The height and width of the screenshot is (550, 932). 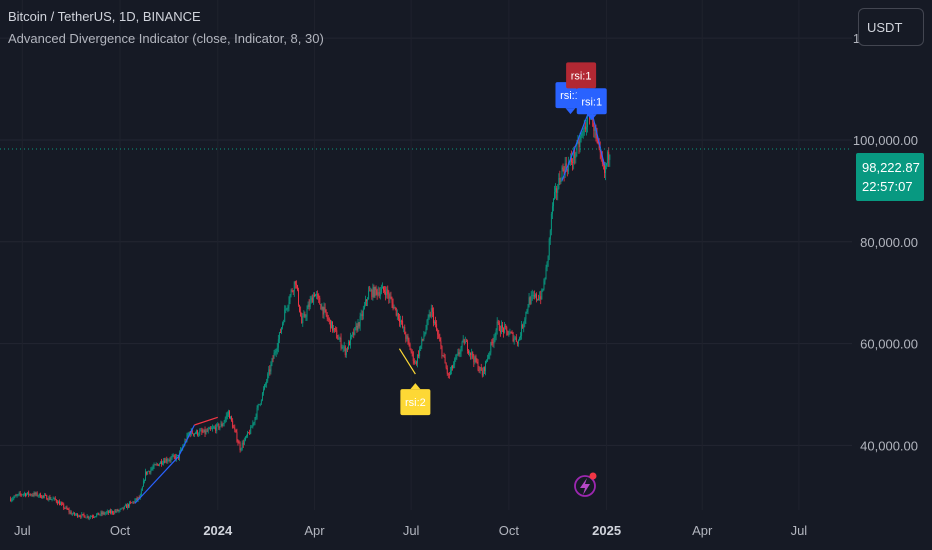 What do you see at coordinates (218, 530) in the screenshot?
I see `x-tick-label: 2024` at bounding box center [218, 530].